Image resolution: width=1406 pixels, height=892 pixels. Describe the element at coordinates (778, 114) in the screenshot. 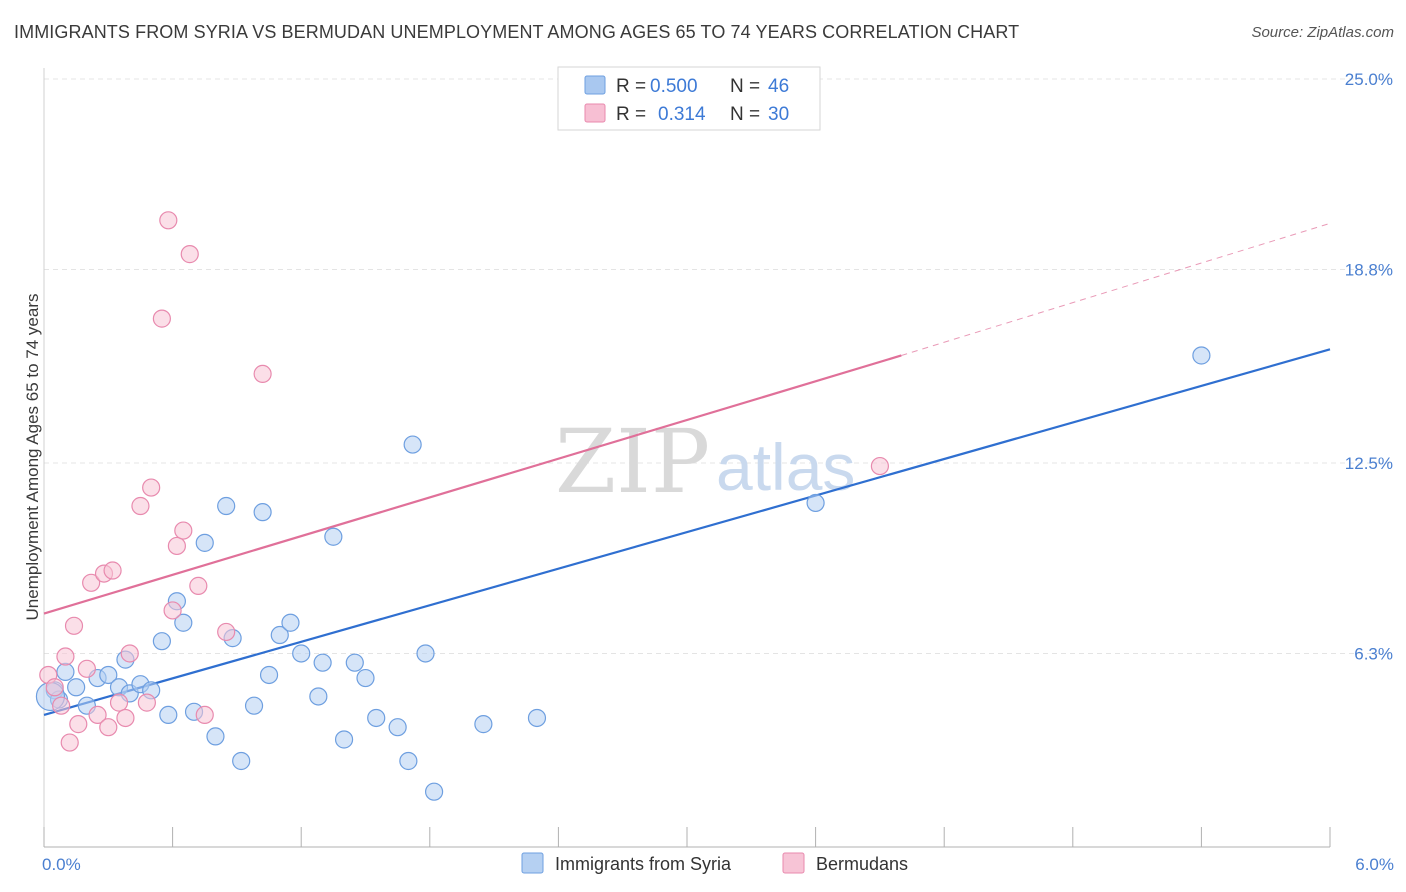

I see `legend-n-value-bermudans: 30` at that location.